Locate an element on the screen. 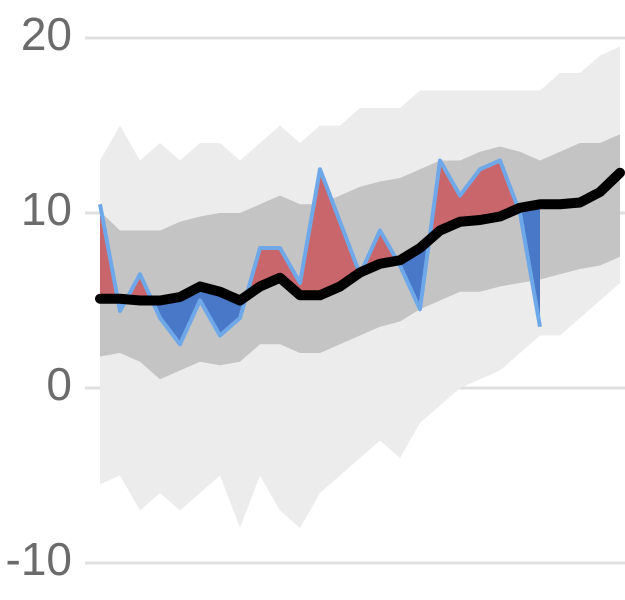  y-tick-label: 0 is located at coordinates (59, 384).